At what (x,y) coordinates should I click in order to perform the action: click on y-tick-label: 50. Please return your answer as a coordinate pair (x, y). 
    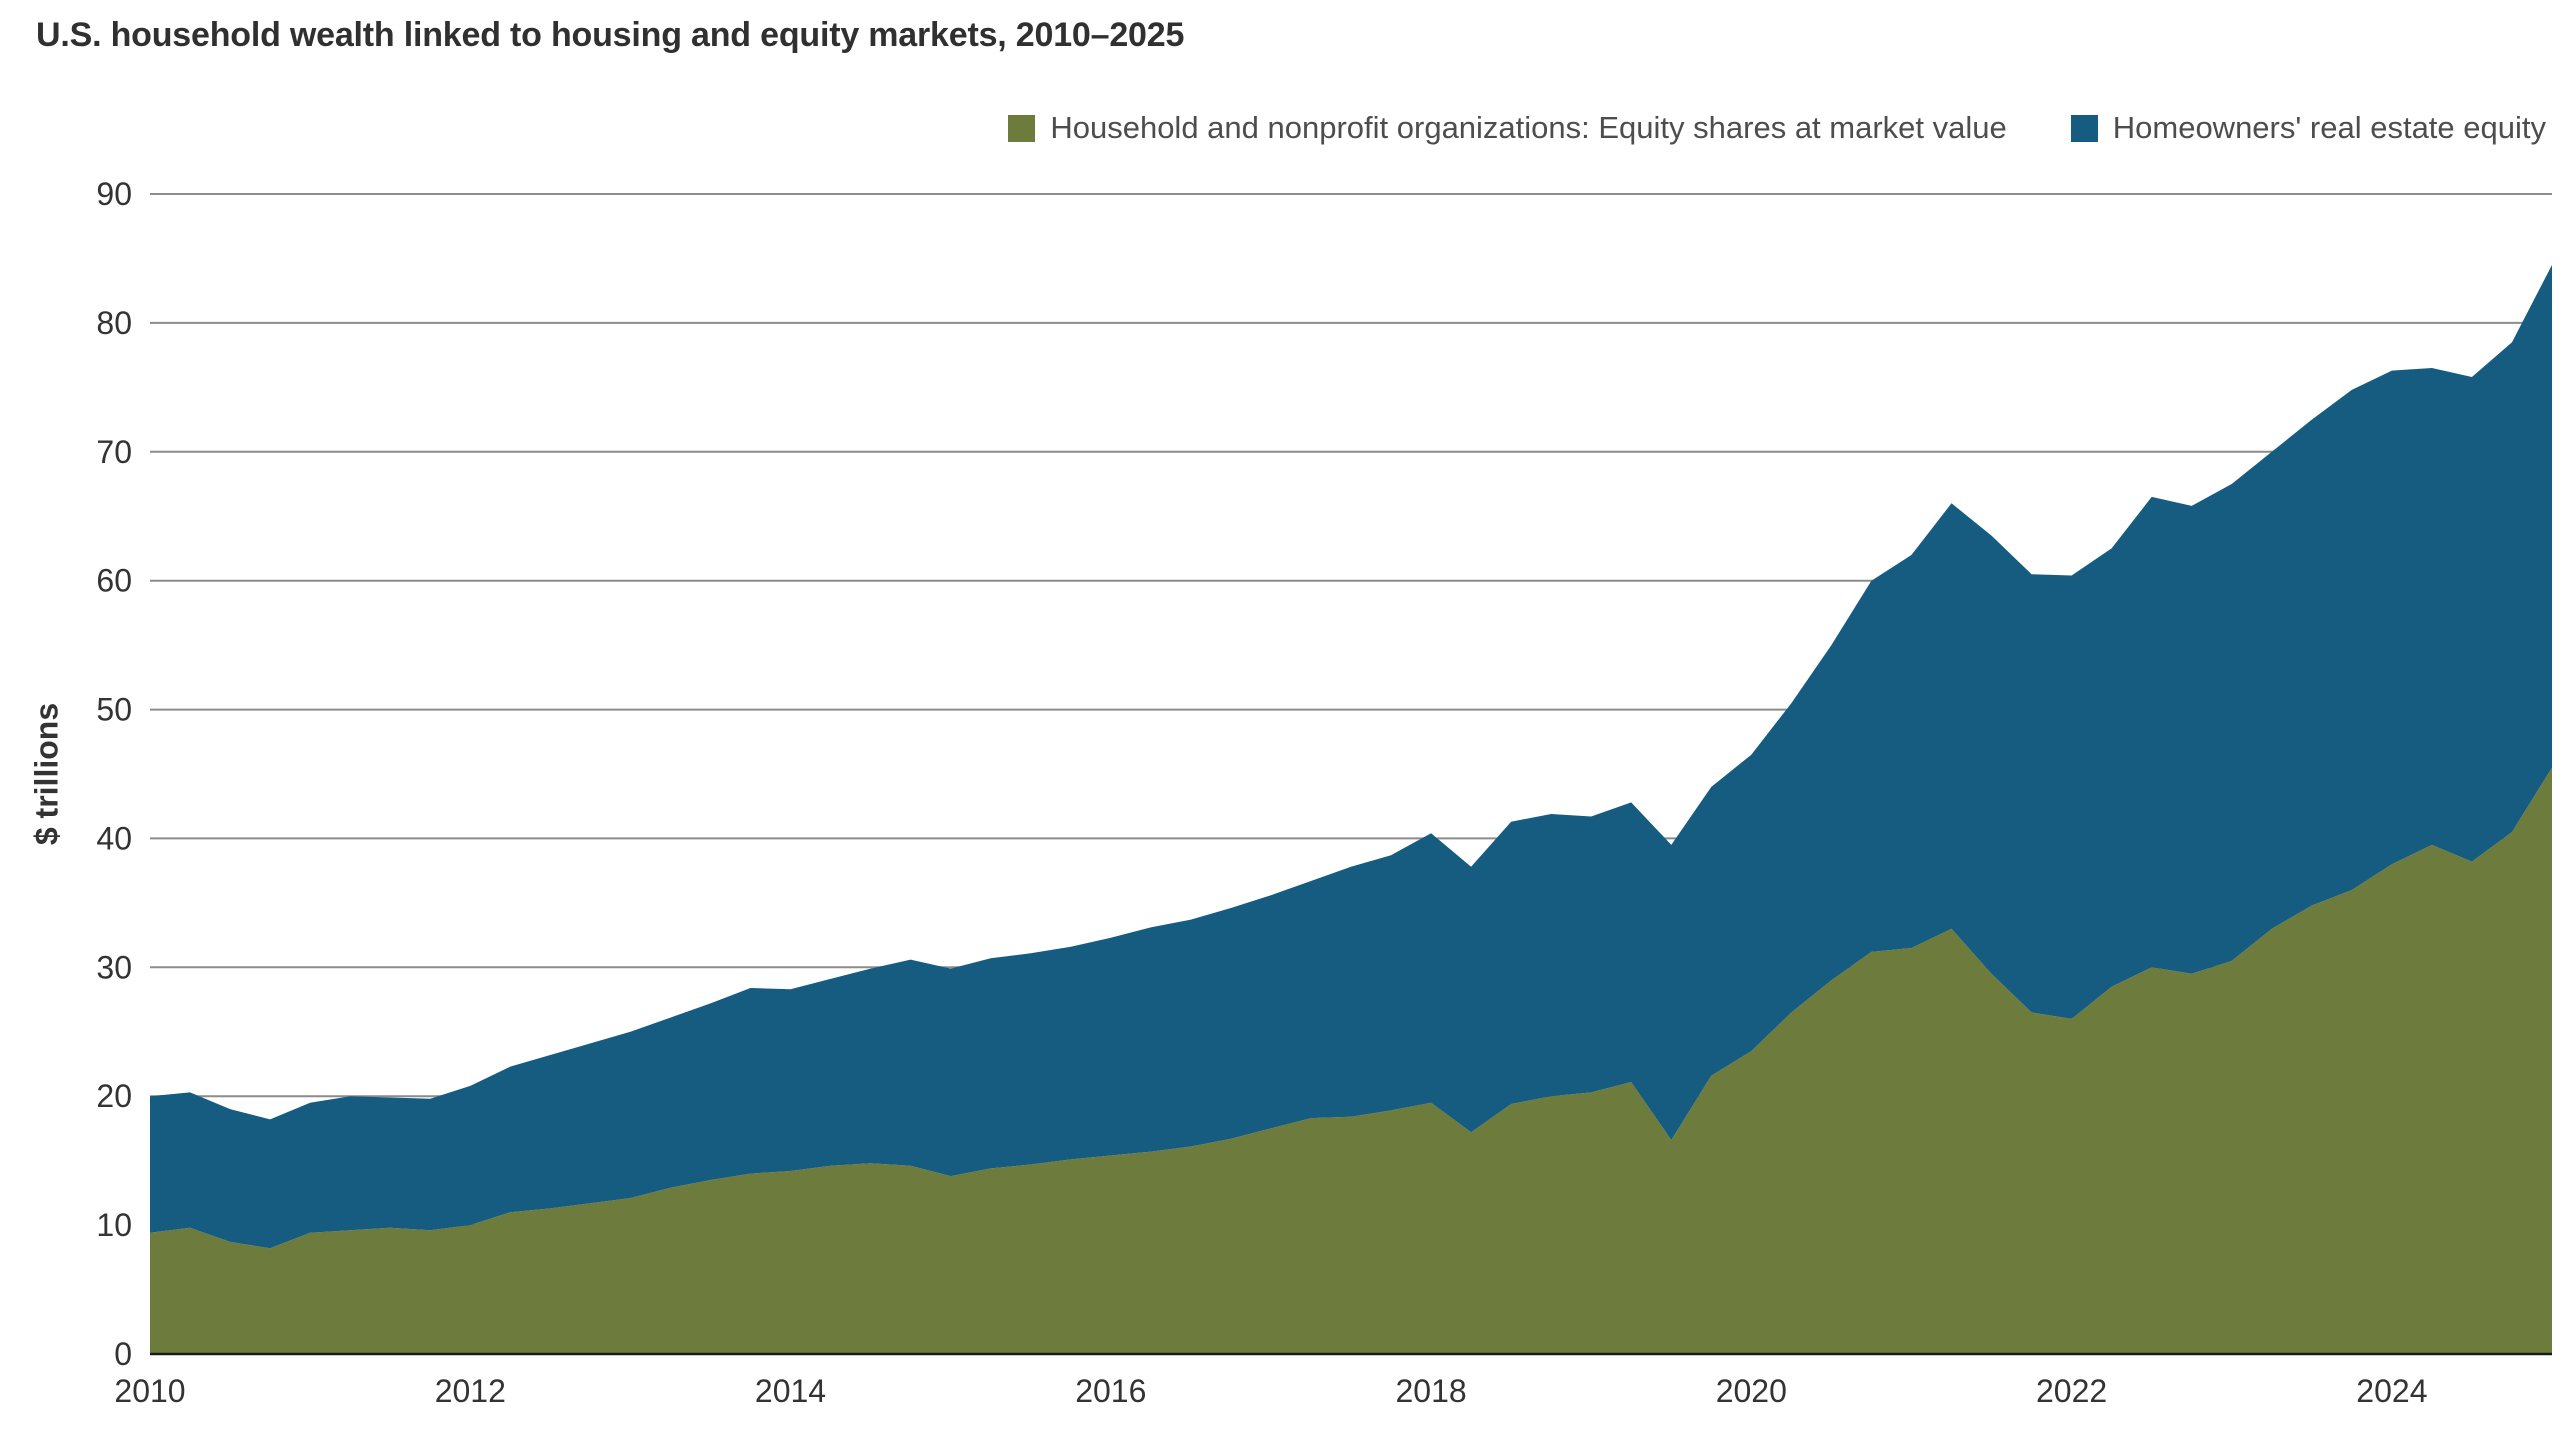
    Looking at the image, I should click on (114, 710).